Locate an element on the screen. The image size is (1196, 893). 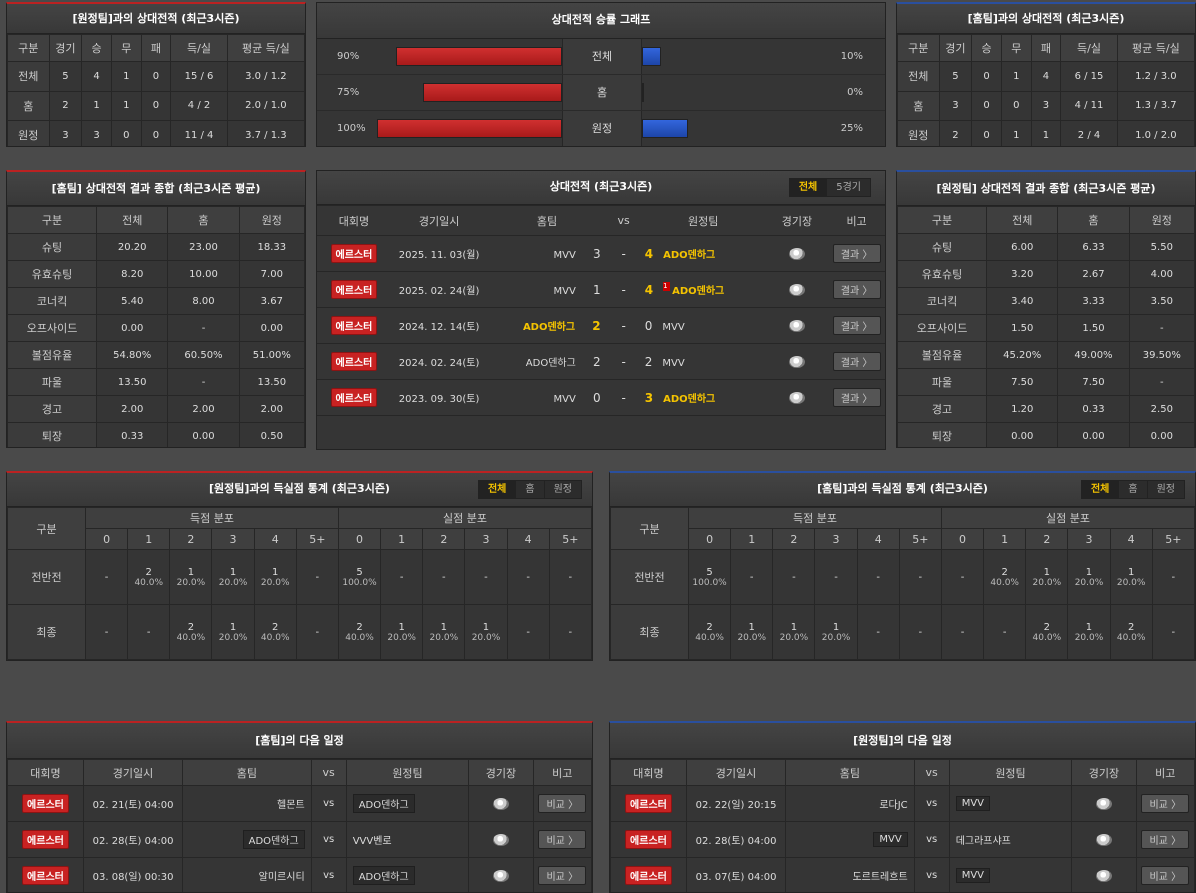
concede-distribution-header: 실점 분포 is located at coordinates (464, 518).